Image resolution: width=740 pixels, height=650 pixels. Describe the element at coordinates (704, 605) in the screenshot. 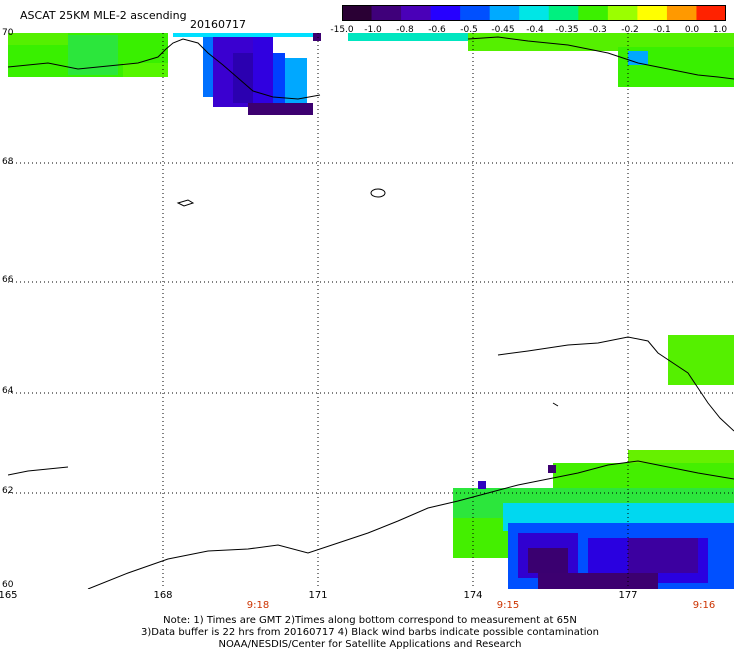

I see `time-label: 9:16` at that location.